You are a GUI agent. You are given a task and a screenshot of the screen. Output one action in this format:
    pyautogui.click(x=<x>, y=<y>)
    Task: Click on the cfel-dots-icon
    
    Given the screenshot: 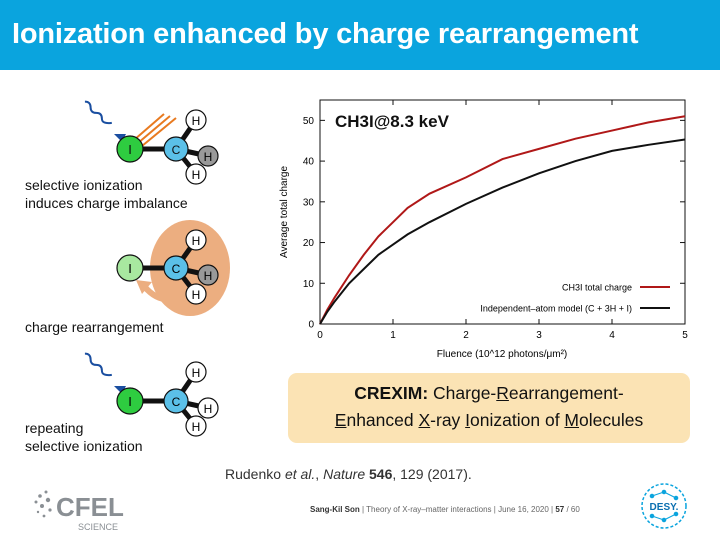 What is the action you would take?
    pyautogui.click(x=43, y=504)
    